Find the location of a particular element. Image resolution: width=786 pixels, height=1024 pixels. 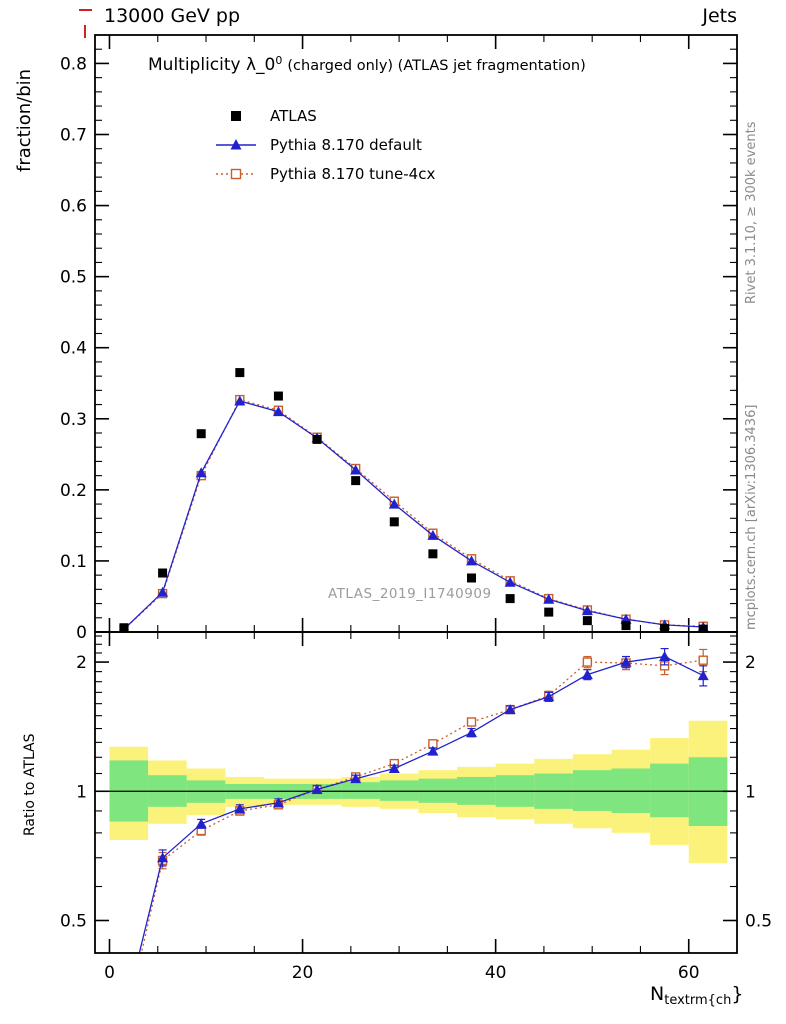

plot-title-superscript: 0 is located at coordinates (279, 60).